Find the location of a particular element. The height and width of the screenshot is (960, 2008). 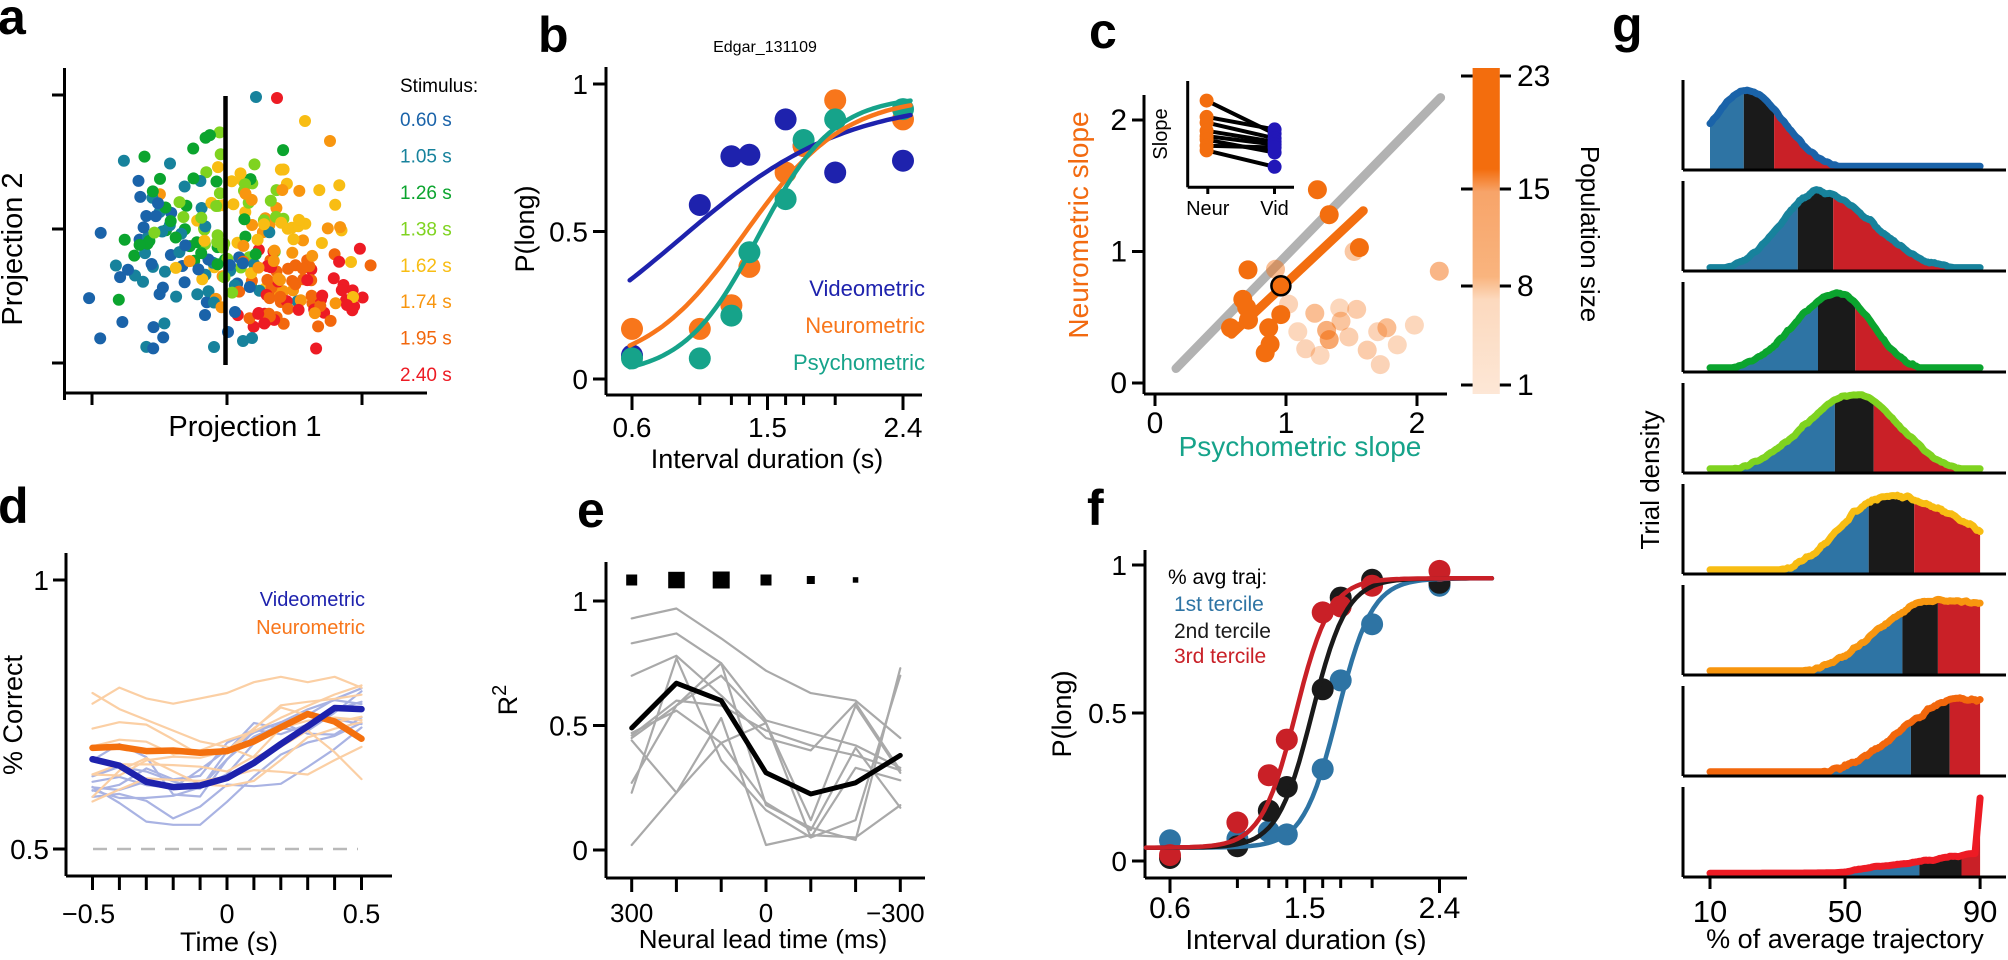

svg-text: 90 is located at coordinates (1980, 911).